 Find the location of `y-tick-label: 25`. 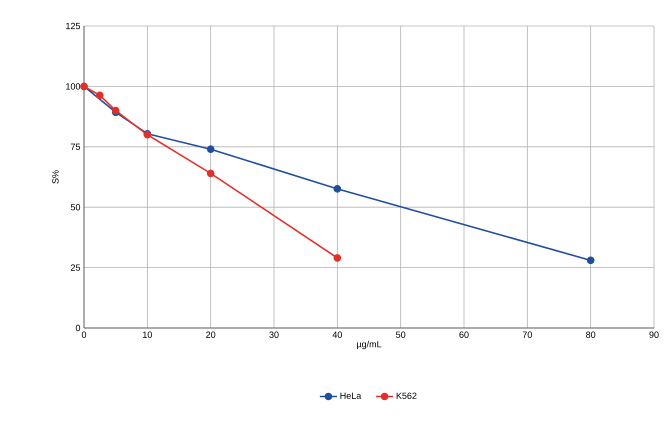

y-tick-label: 25 is located at coordinates (75, 267).